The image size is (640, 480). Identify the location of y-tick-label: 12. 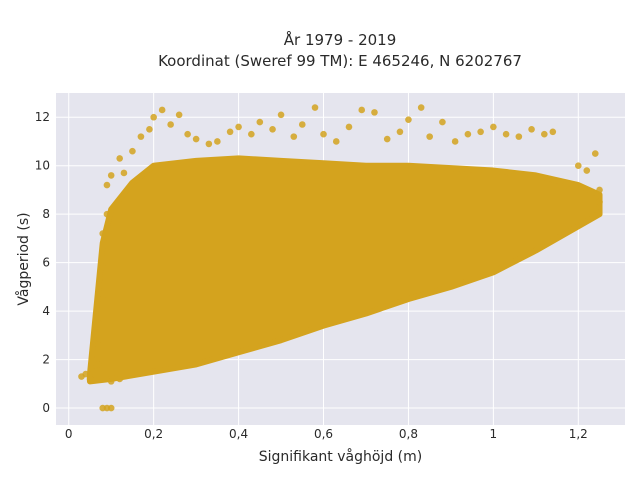
(42, 117).